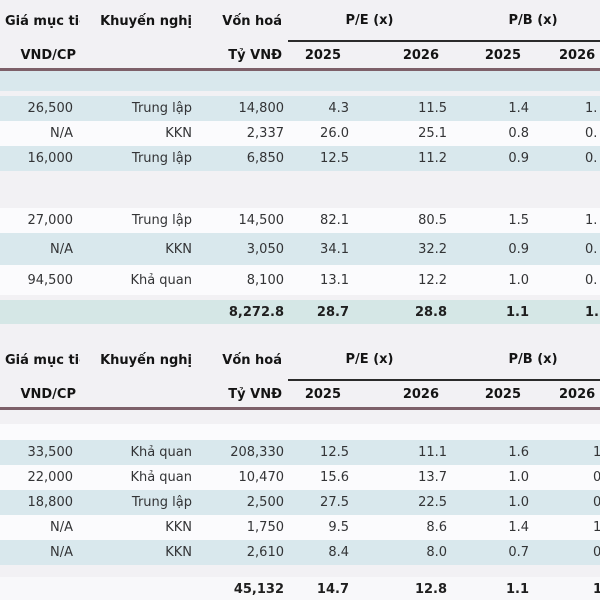  What do you see at coordinates (140, 502) in the screenshot?
I see `recommendation-cell: Trung lập` at bounding box center [140, 502].